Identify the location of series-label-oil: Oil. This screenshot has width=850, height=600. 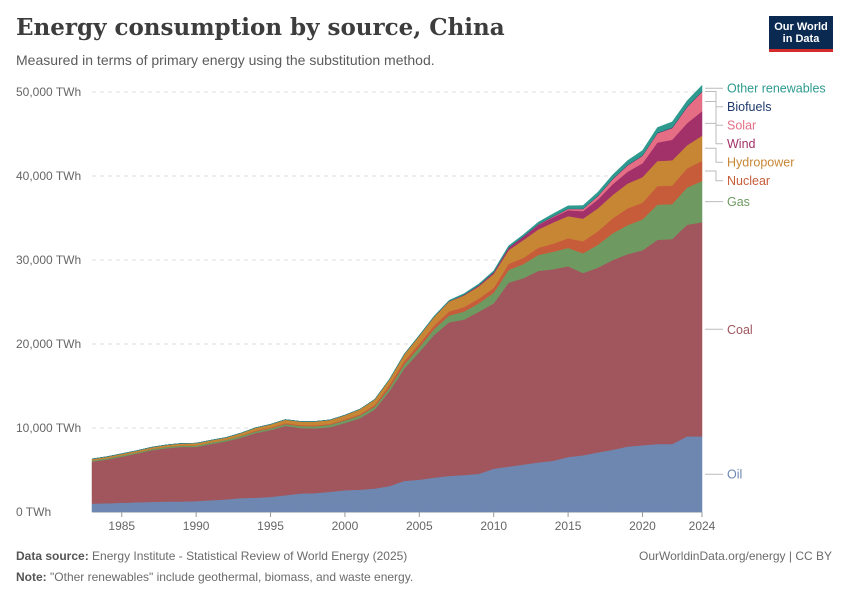
(734, 475).